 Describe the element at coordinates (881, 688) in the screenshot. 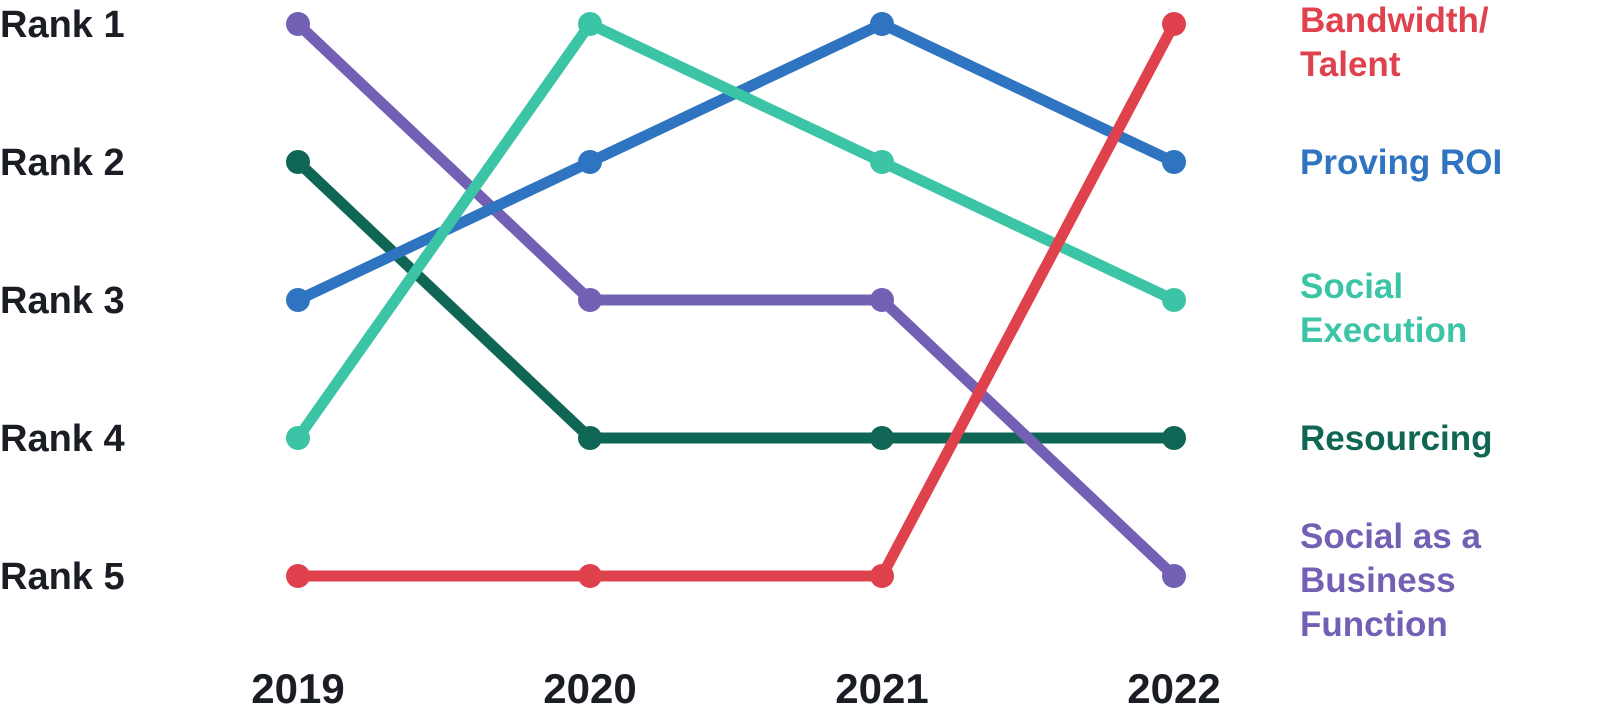

I see `x-tick-label-2021: 2021` at that location.